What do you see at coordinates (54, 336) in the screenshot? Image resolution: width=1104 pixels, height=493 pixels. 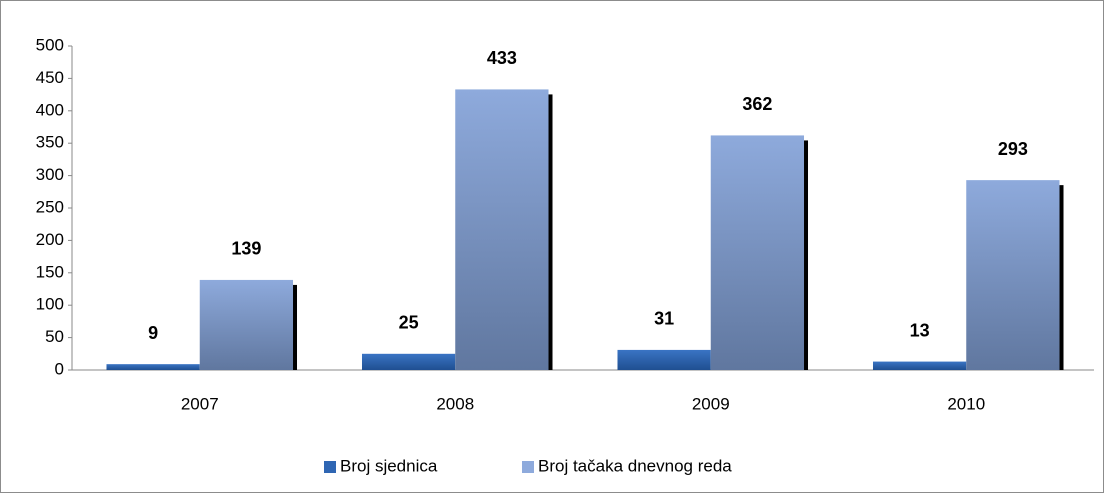 I see `y-tick-label: 50` at bounding box center [54, 336].